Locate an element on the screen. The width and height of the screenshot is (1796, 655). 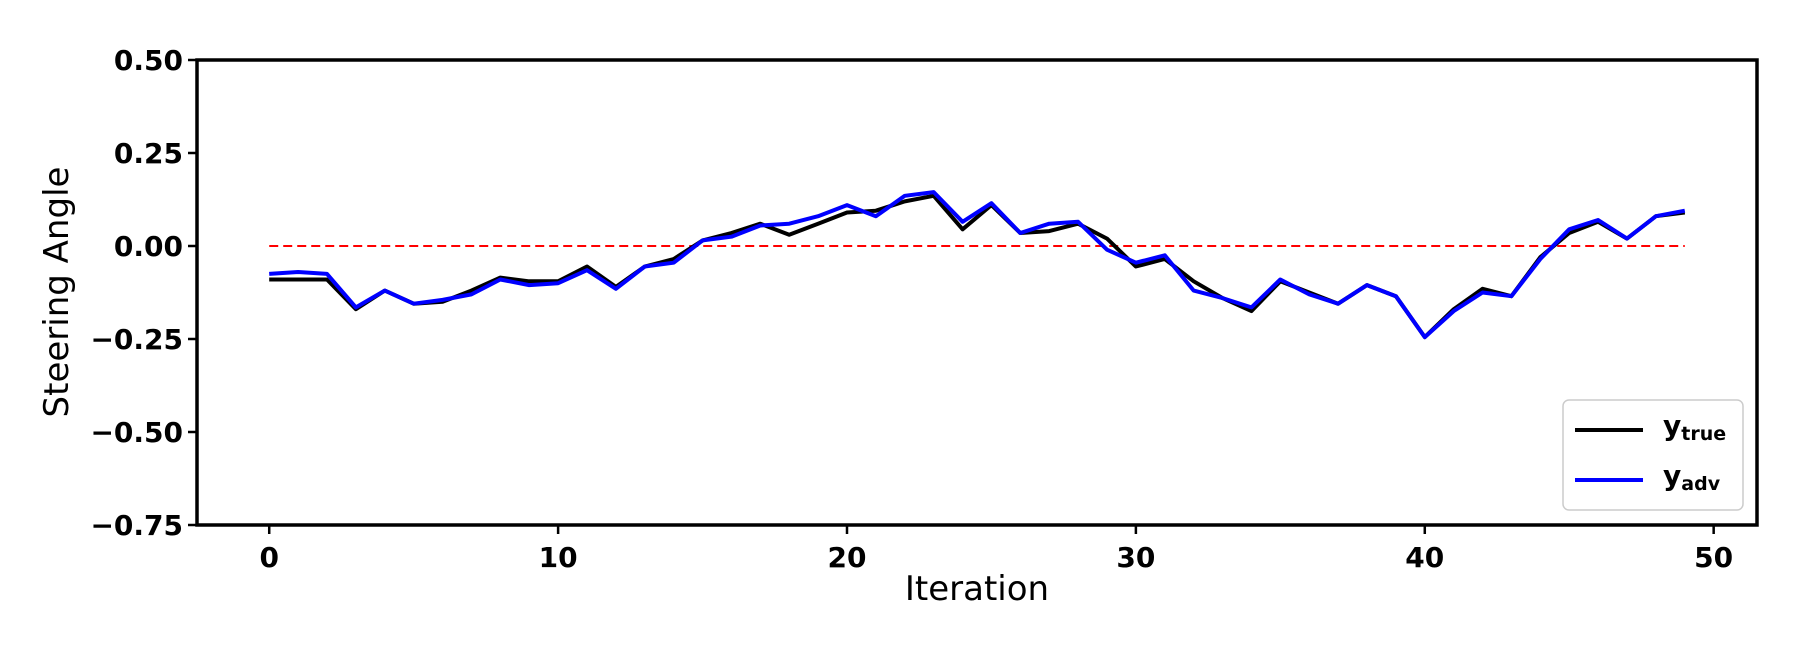
x-tick-label: 0 is located at coordinates (268, 557).